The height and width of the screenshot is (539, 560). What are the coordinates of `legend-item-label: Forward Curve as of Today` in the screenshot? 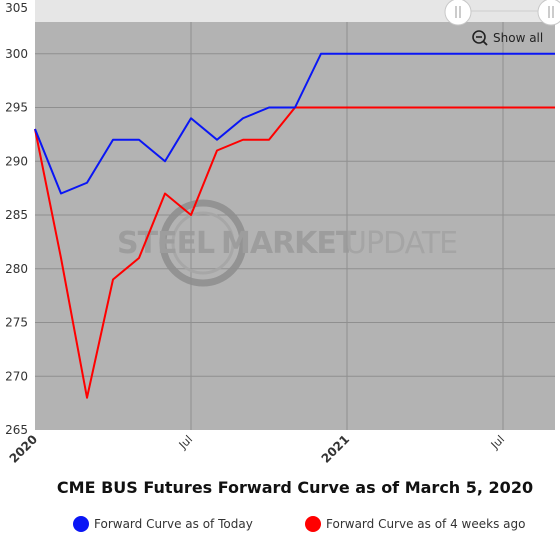 It's located at (173, 524).